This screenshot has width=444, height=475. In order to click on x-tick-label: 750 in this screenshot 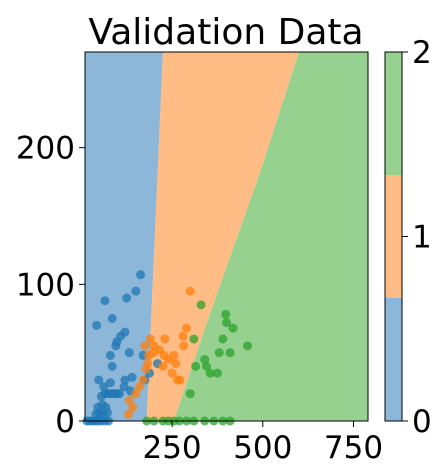, I will do `click(353, 448)`.